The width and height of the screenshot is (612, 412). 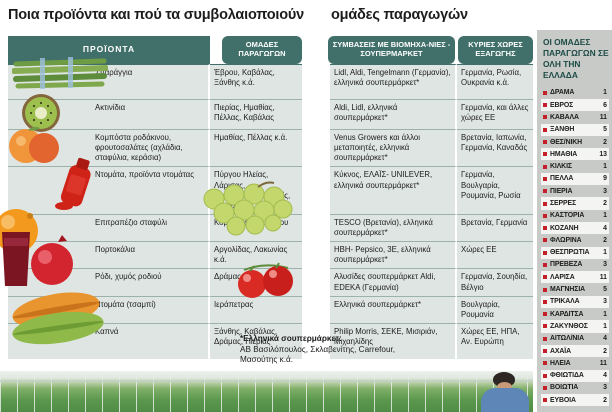 I want to click on region-name: ΦΛΩΡΙΝΑ, so click(x=566, y=240).